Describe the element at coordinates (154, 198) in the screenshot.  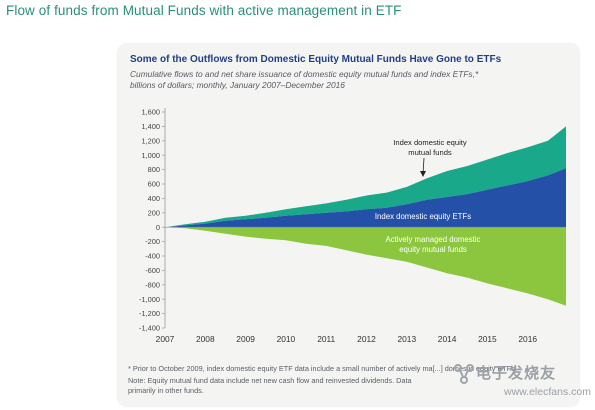
I see `y-tick-label: 400` at that location.